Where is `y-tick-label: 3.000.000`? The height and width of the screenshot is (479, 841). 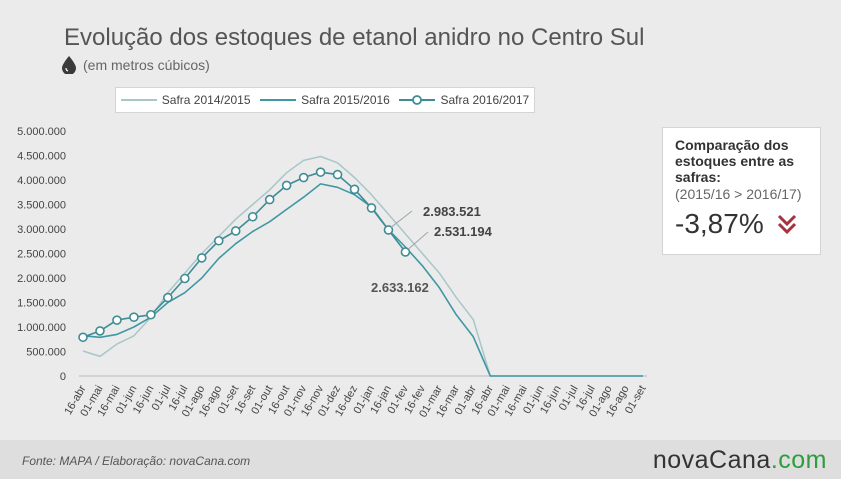 y-tick-label: 3.000.000 is located at coordinates (41, 230).